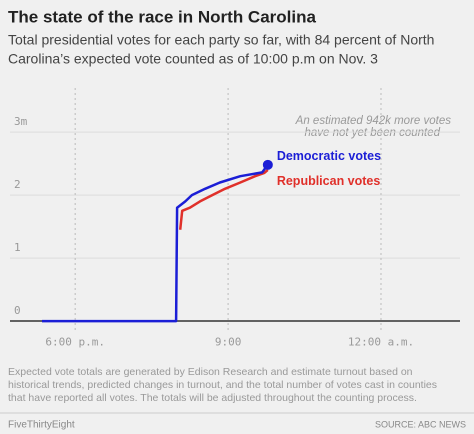 This screenshot has width=474, height=434. Describe the element at coordinates (267, 164) in the screenshot. I see `end-dot` at that location.